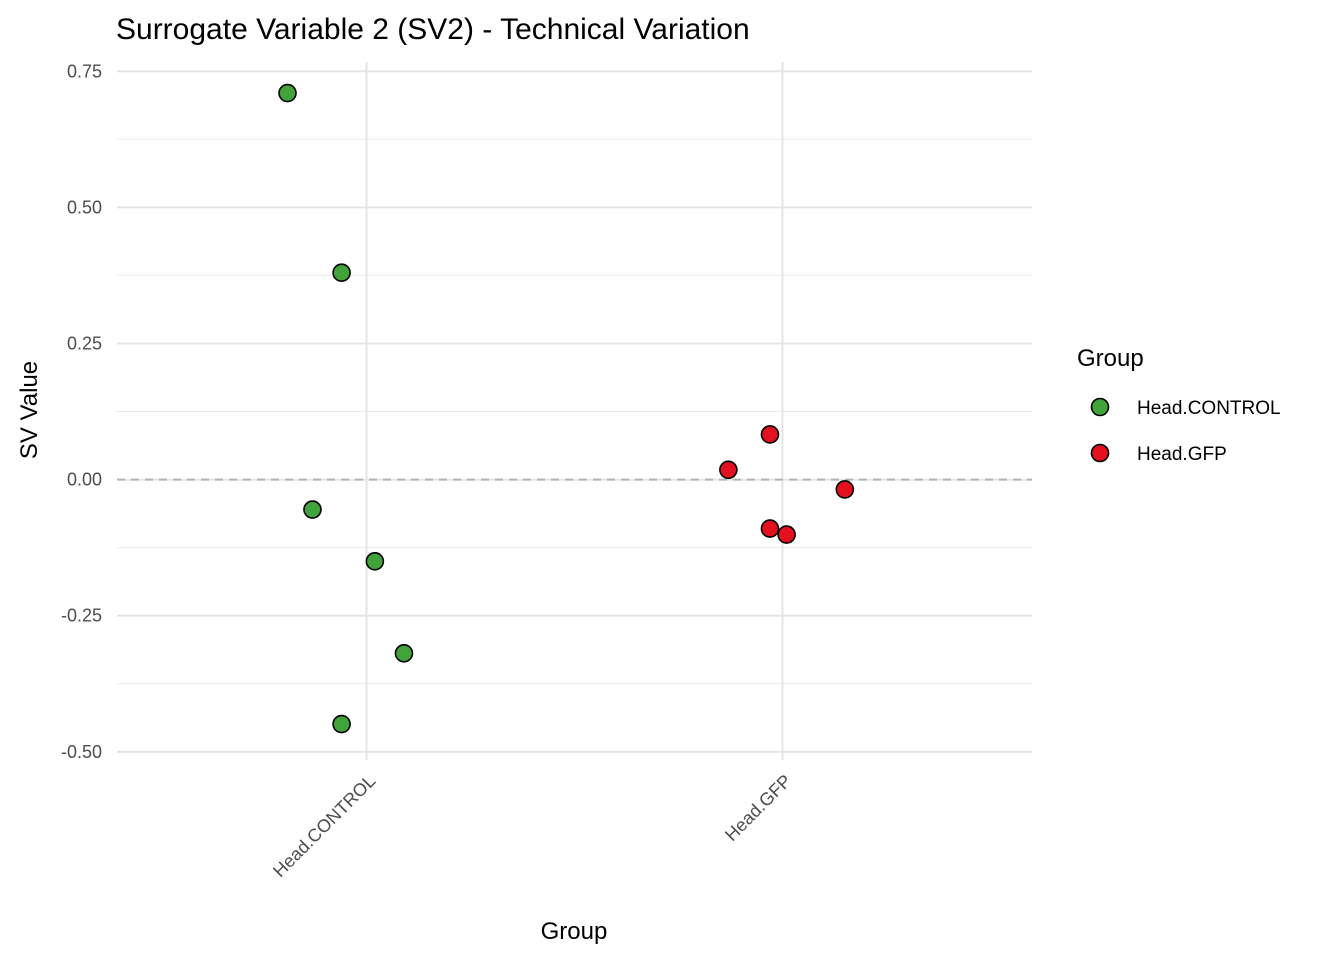  I want to click on y-axis-label: SV Value, so click(29, 410).